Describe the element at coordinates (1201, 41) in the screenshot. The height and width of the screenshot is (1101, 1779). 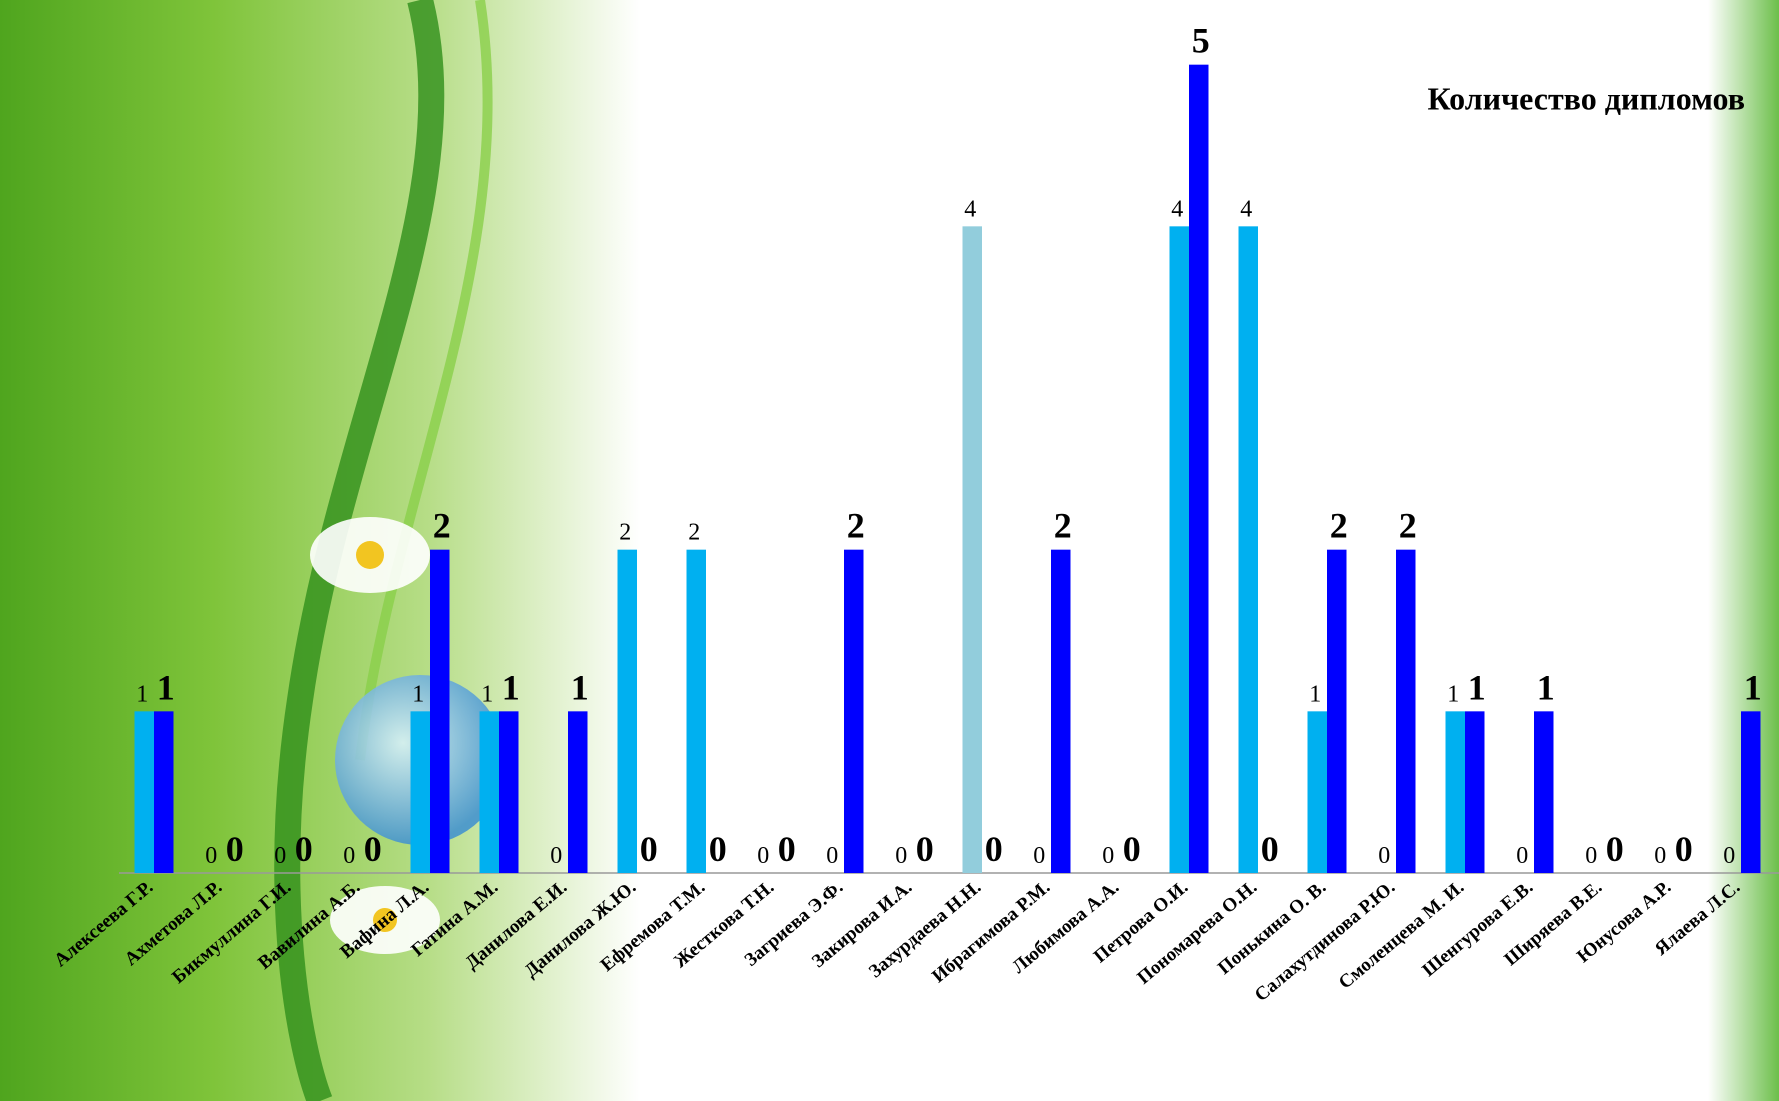
I see `value-label: 5` at that location.